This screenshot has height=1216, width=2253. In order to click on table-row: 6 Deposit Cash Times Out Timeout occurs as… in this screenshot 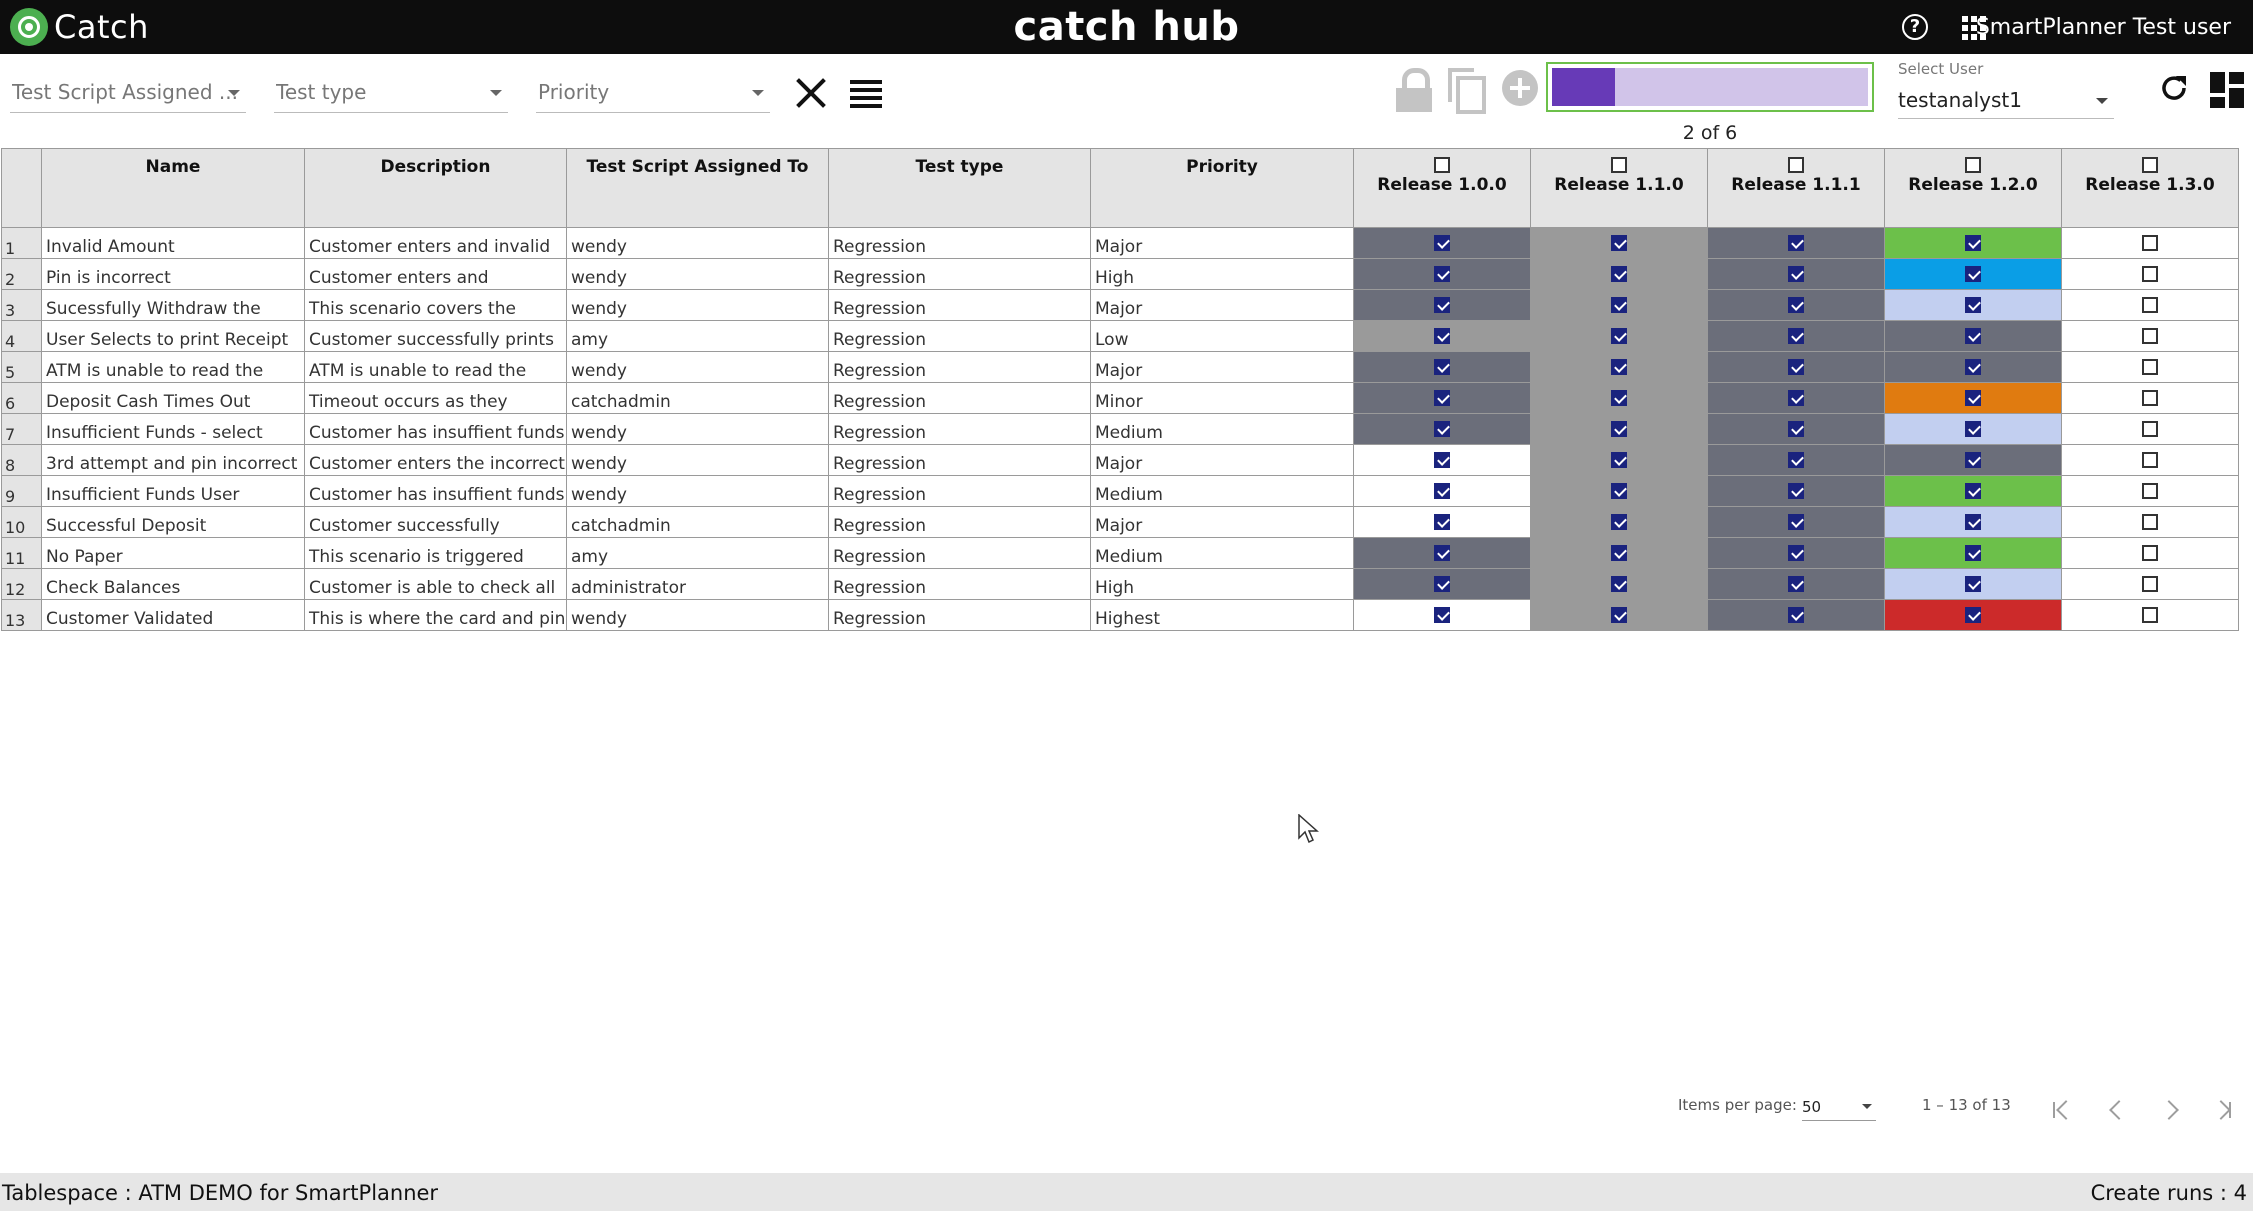, I will do `click(1120, 398)`.